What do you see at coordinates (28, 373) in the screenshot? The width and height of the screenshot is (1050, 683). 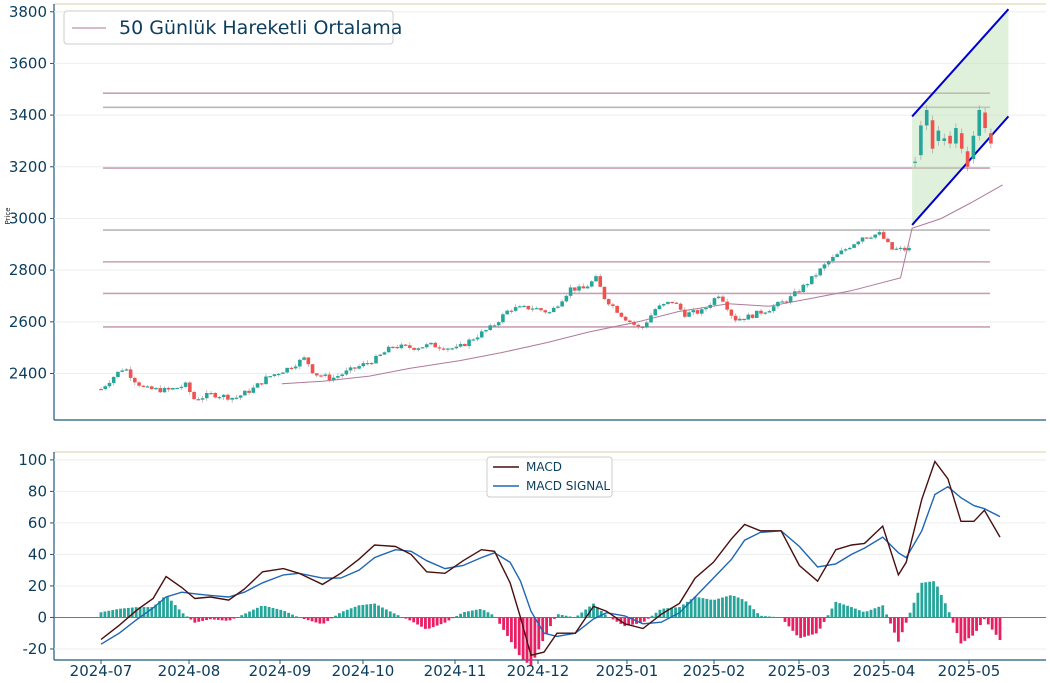 I see `price-y-tick-label: 2400` at bounding box center [28, 373].